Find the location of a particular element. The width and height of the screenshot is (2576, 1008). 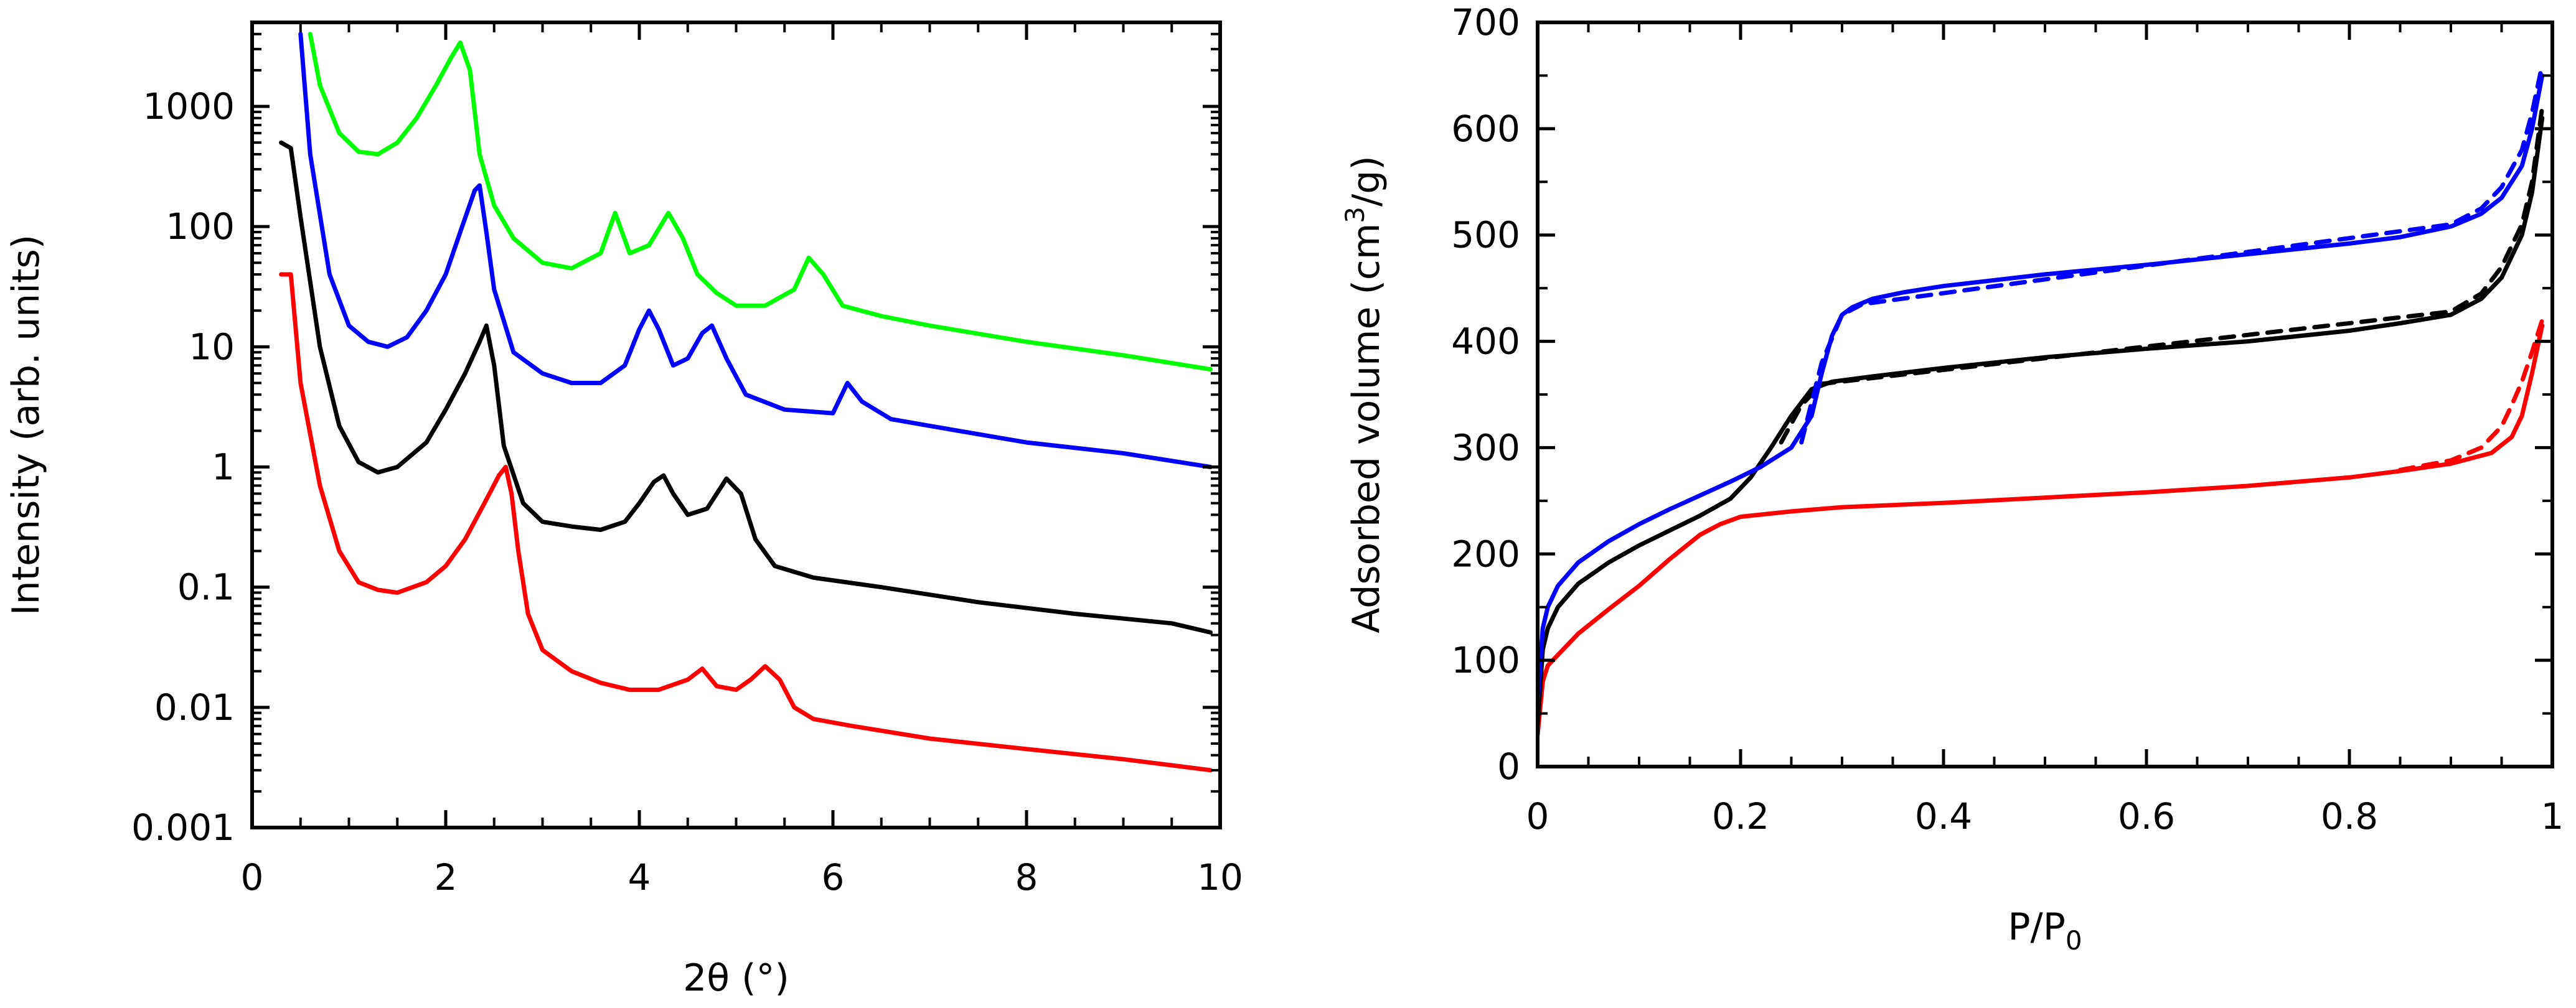

x-axis-label: P/P0 is located at coordinates (2045, 931).